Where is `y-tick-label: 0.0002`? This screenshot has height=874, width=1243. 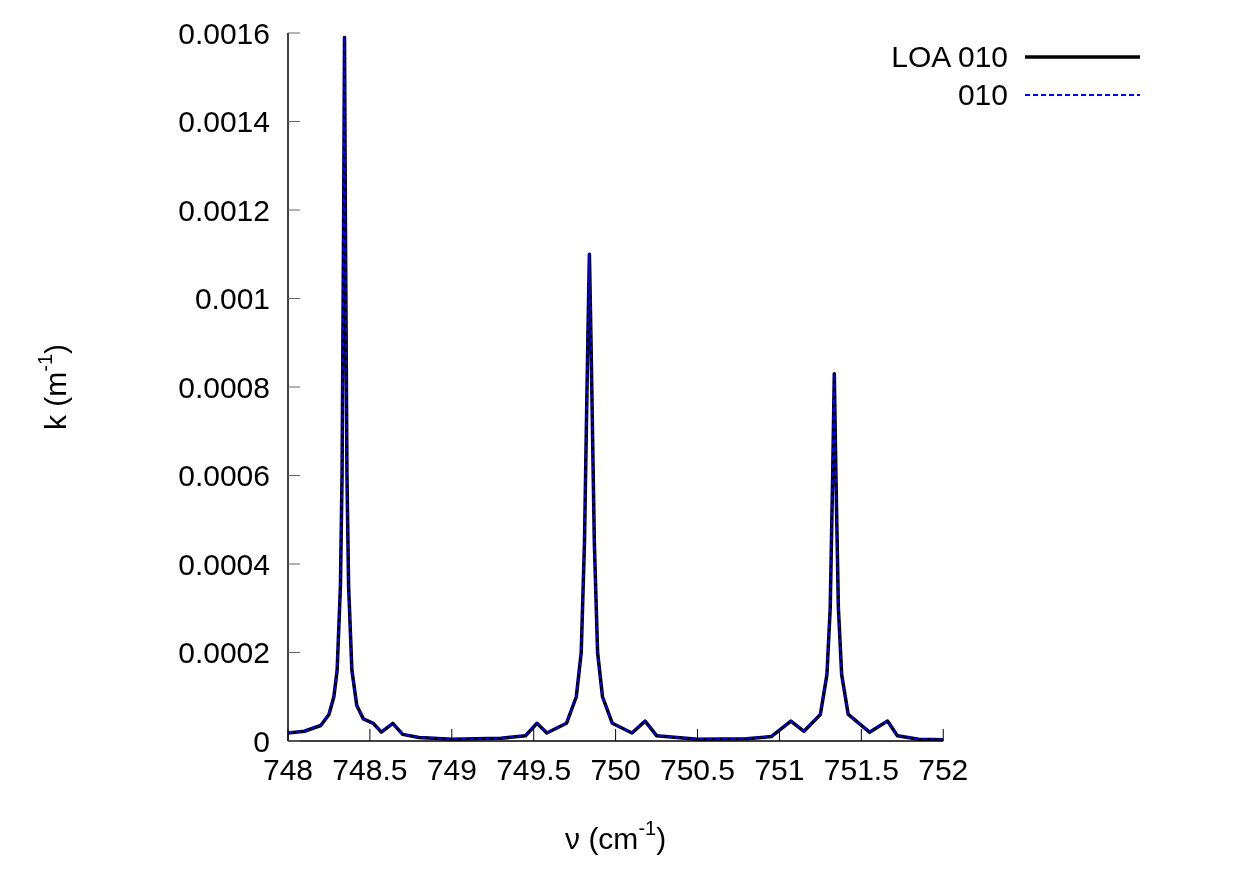
y-tick-label: 0.0002 is located at coordinates (224, 653).